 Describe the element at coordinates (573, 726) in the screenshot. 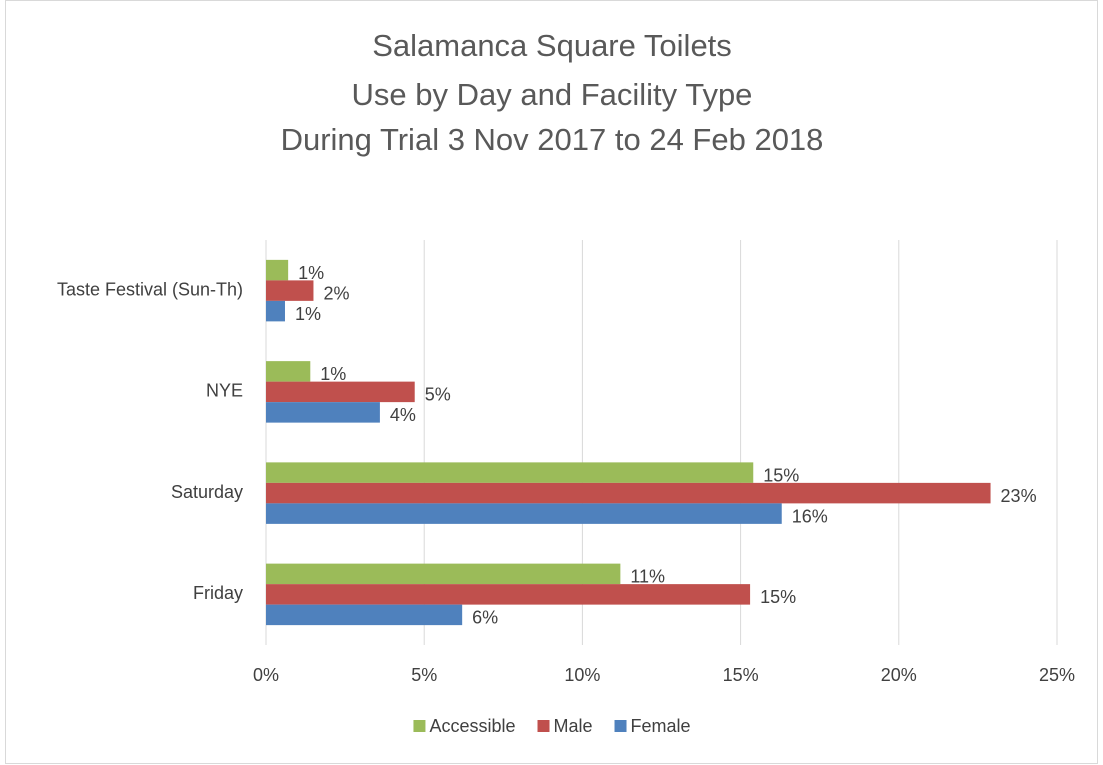

I see `legend-label: Male` at that location.